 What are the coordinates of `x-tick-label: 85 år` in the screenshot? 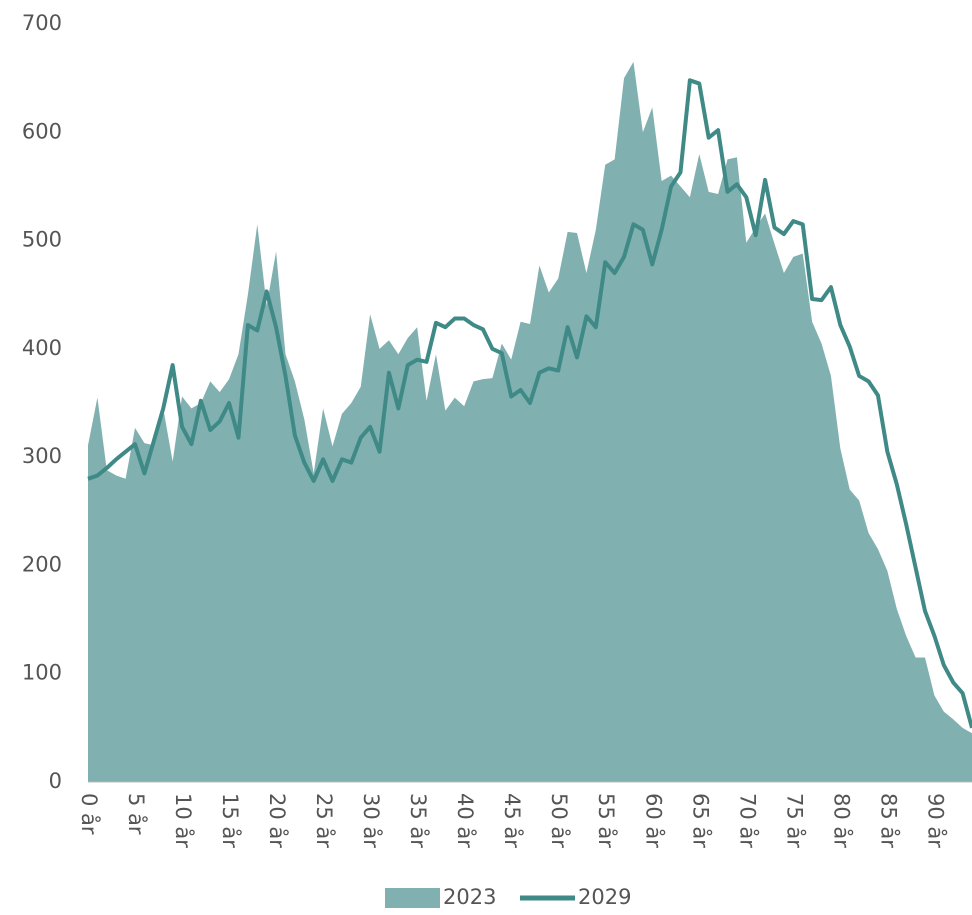 It's located at (888, 820).